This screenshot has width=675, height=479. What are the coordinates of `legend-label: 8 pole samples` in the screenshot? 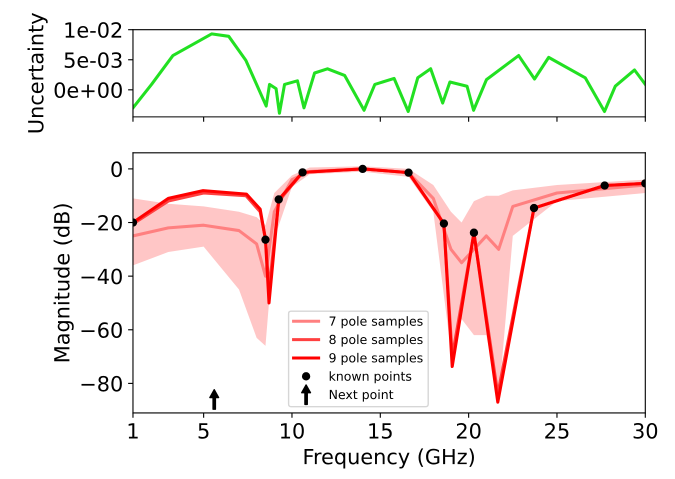 It's located at (376, 340).